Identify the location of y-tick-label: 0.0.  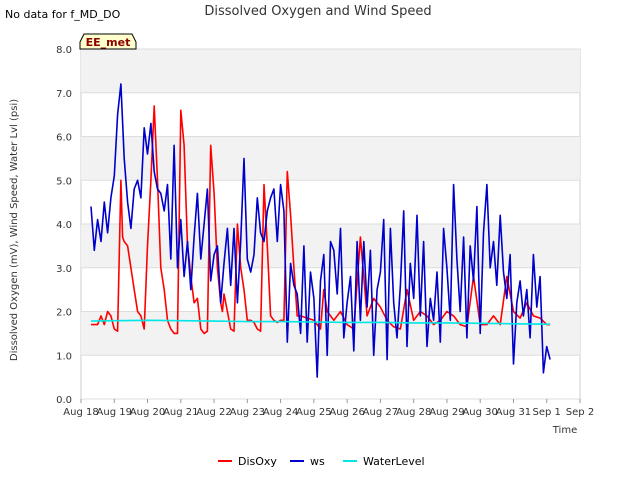
(64, 400).